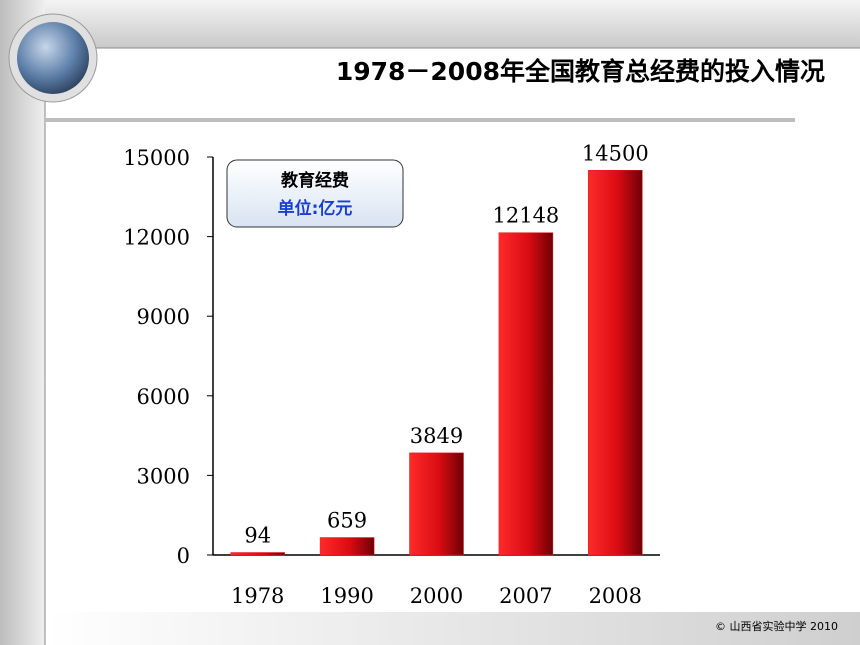  Describe the element at coordinates (314, 180) in the screenshot. I see `legend-title: 教育经费` at that location.